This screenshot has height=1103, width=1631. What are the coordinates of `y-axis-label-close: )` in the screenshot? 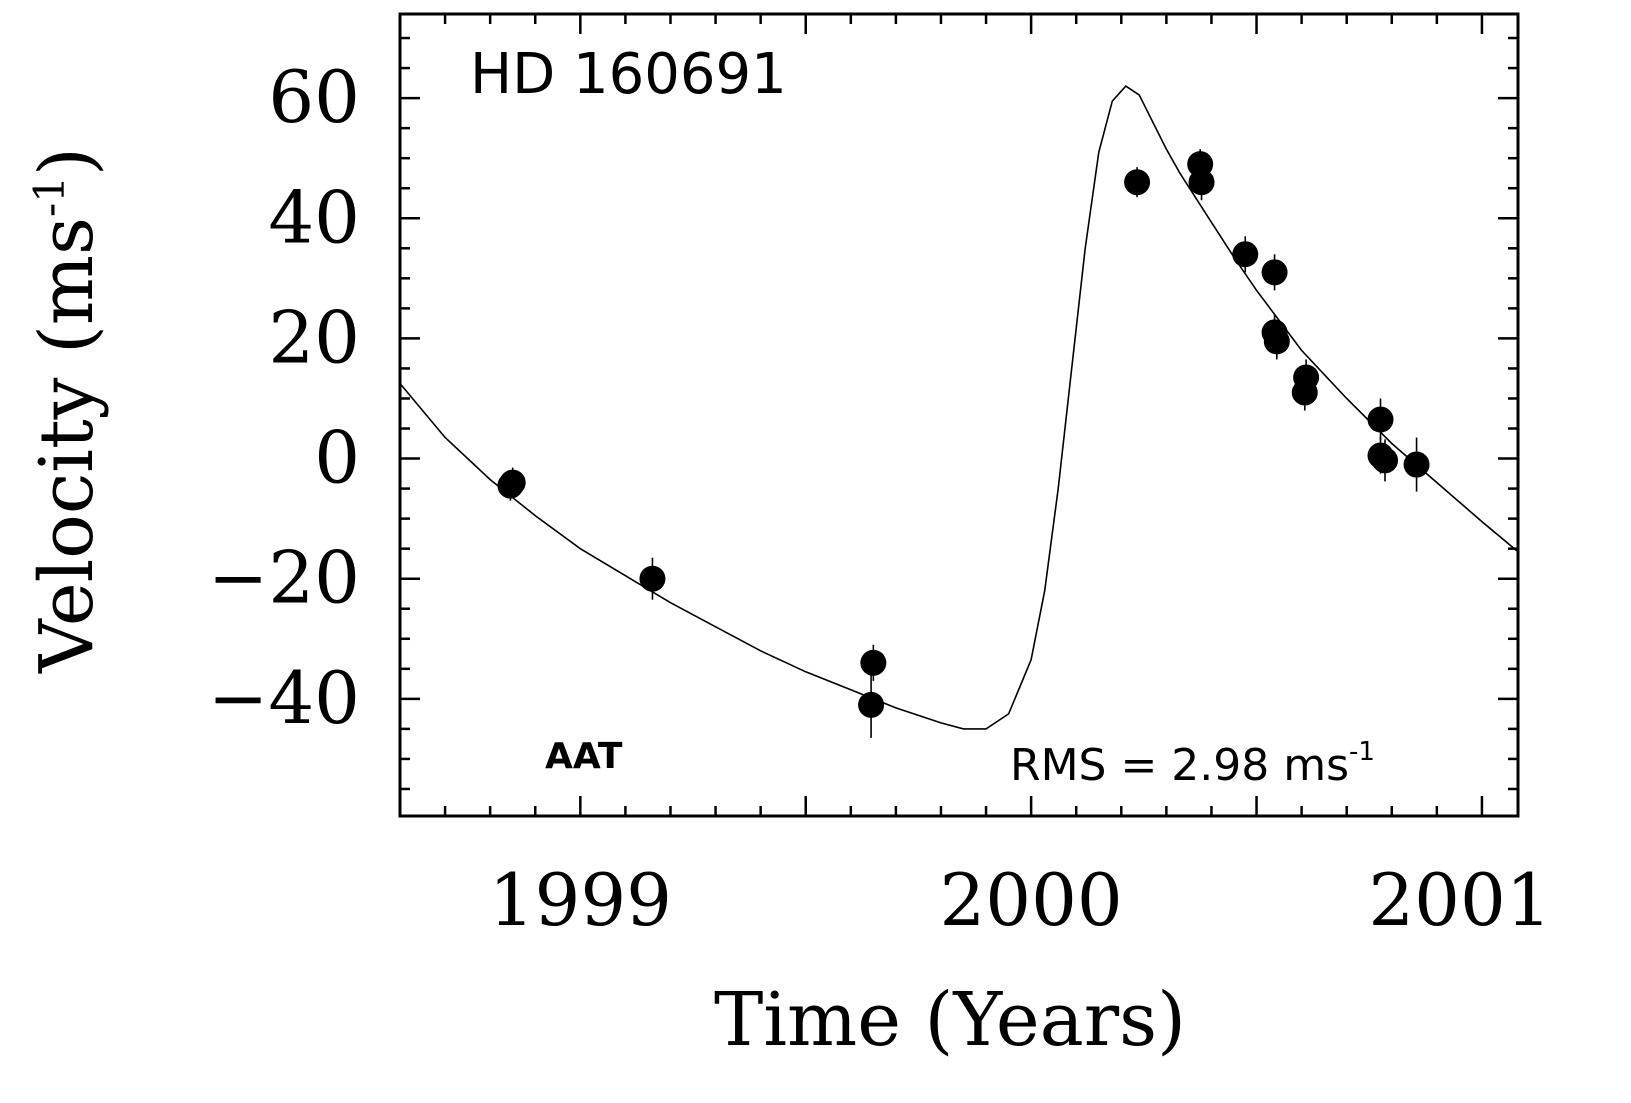 It's located at (67, 161).